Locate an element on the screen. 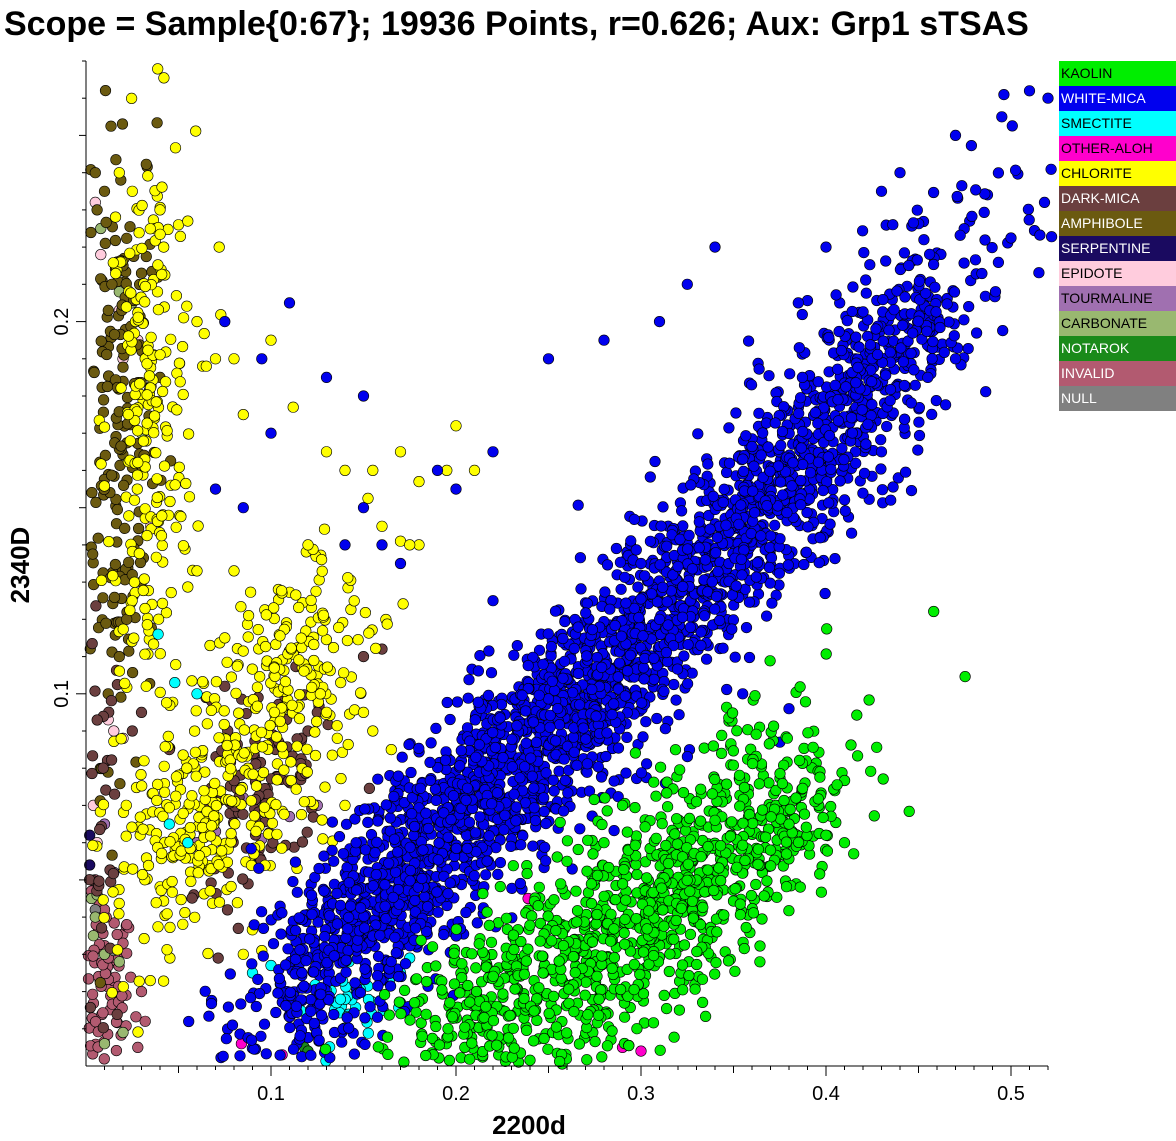 This screenshot has width=1176, height=1141. data-point-epidote is located at coordinates (101, 255).